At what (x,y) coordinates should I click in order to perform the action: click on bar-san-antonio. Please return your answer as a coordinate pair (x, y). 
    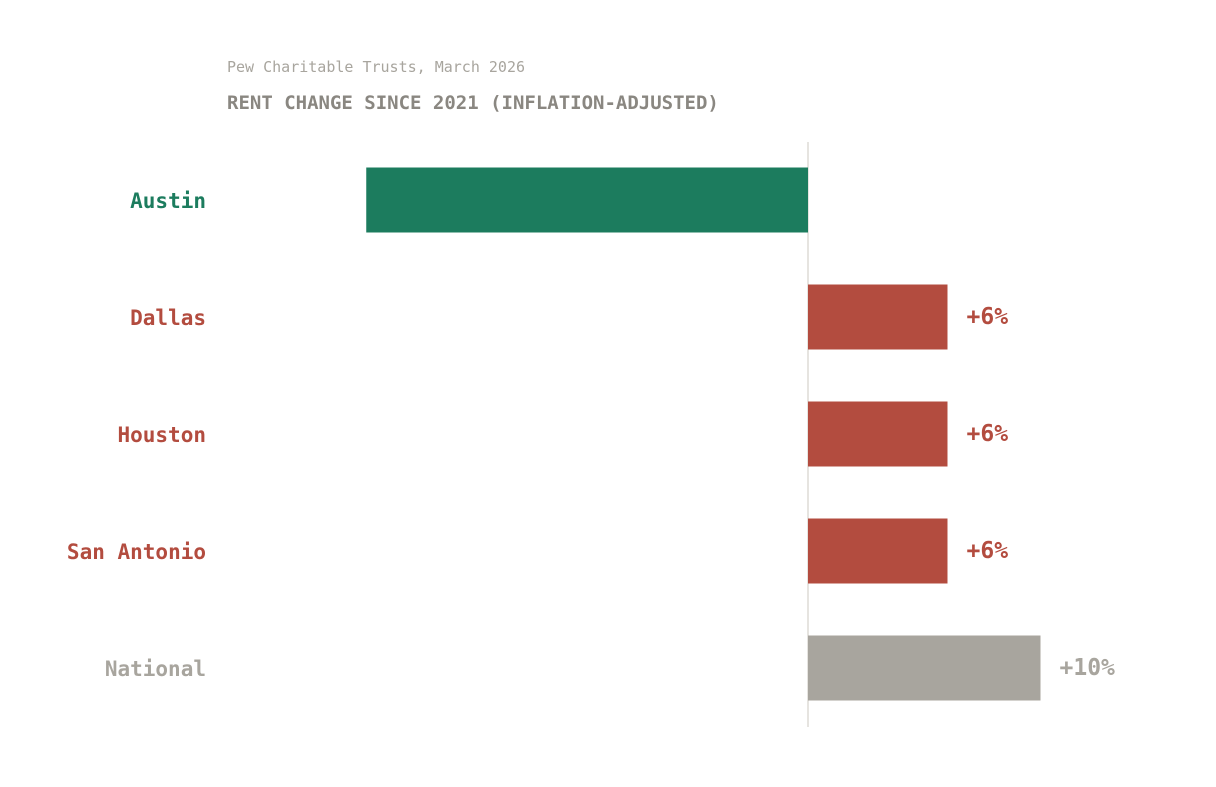
    Looking at the image, I should click on (878, 551).